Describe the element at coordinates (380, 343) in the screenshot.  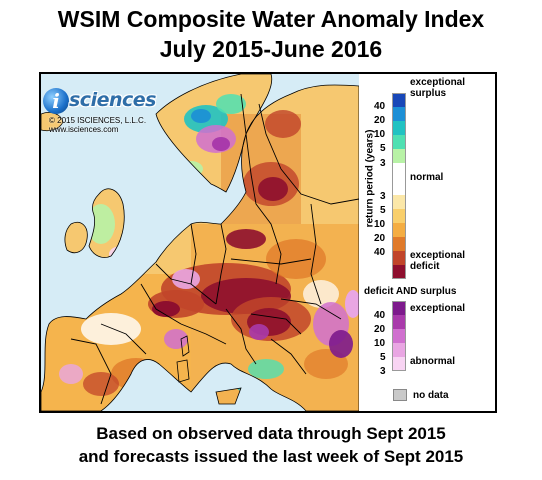
I see `tick-both-10: 10` at that location.